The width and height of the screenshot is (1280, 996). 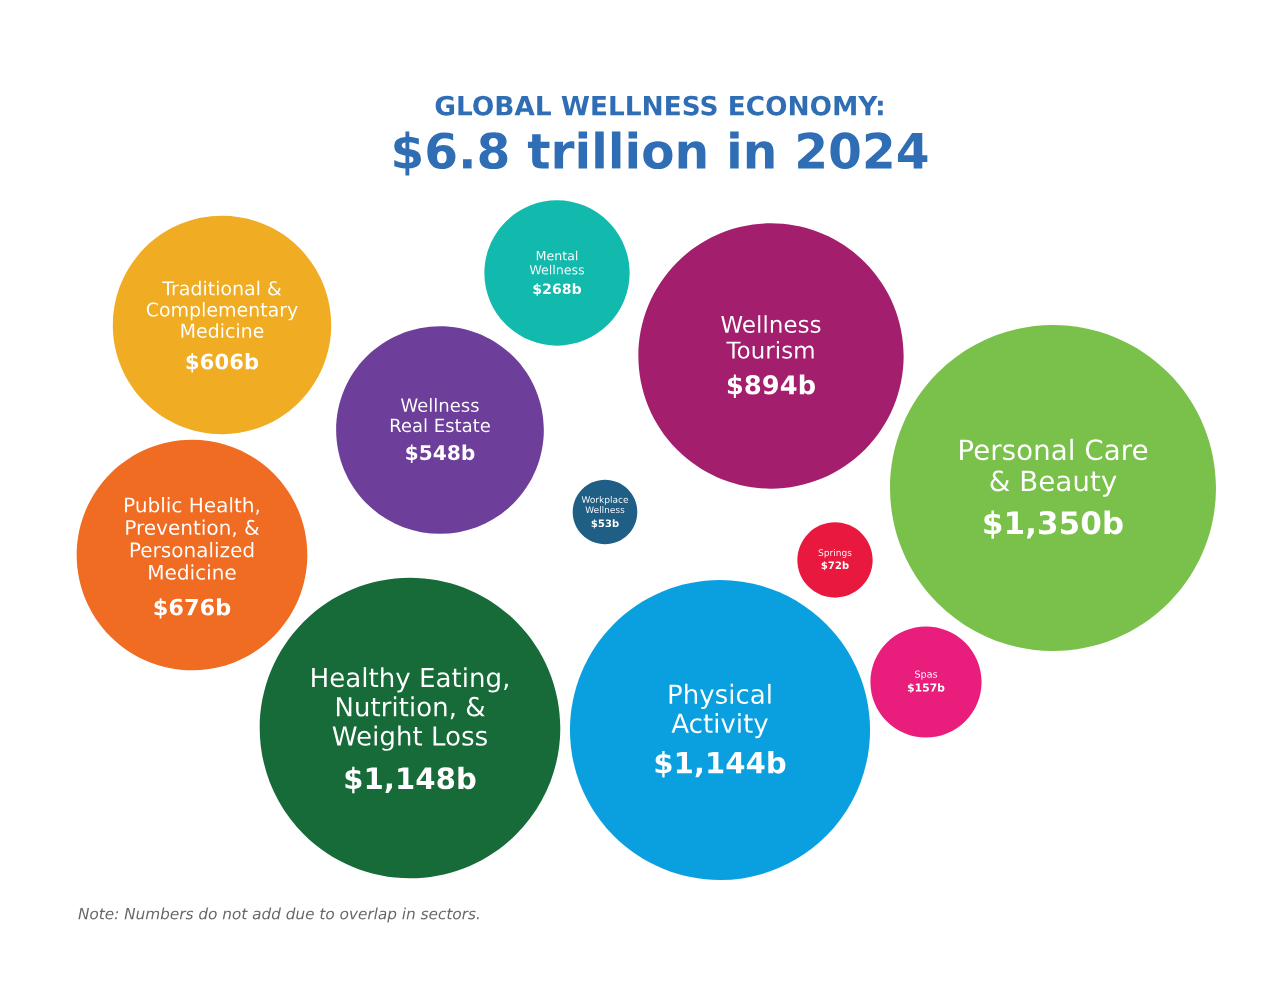 I want to click on text: $6.8 trillion in 2024, so click(x=661, y=153).